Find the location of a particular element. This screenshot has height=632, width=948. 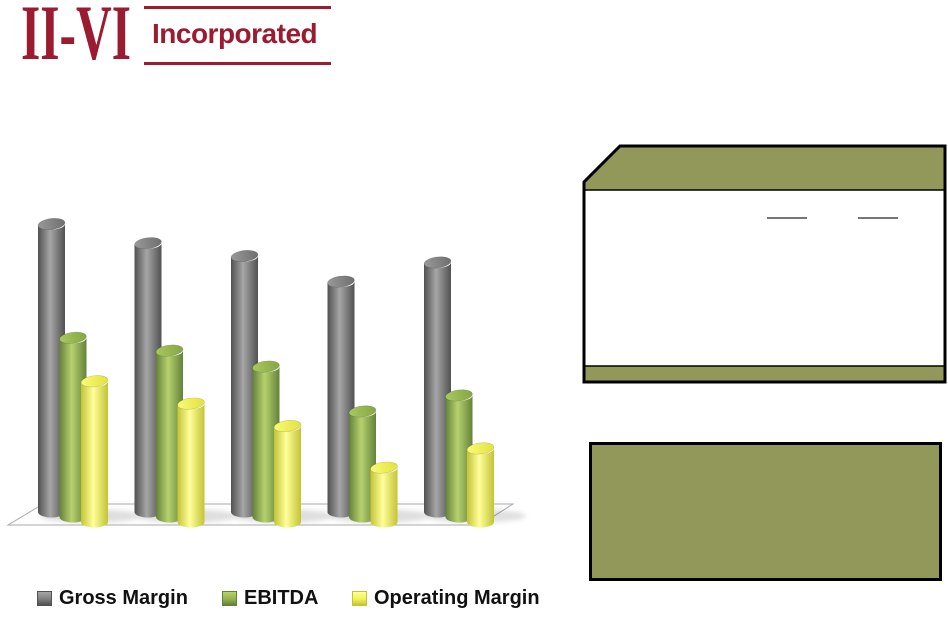

gross-margin-bar-5-top is located at coordinates (437, 262).